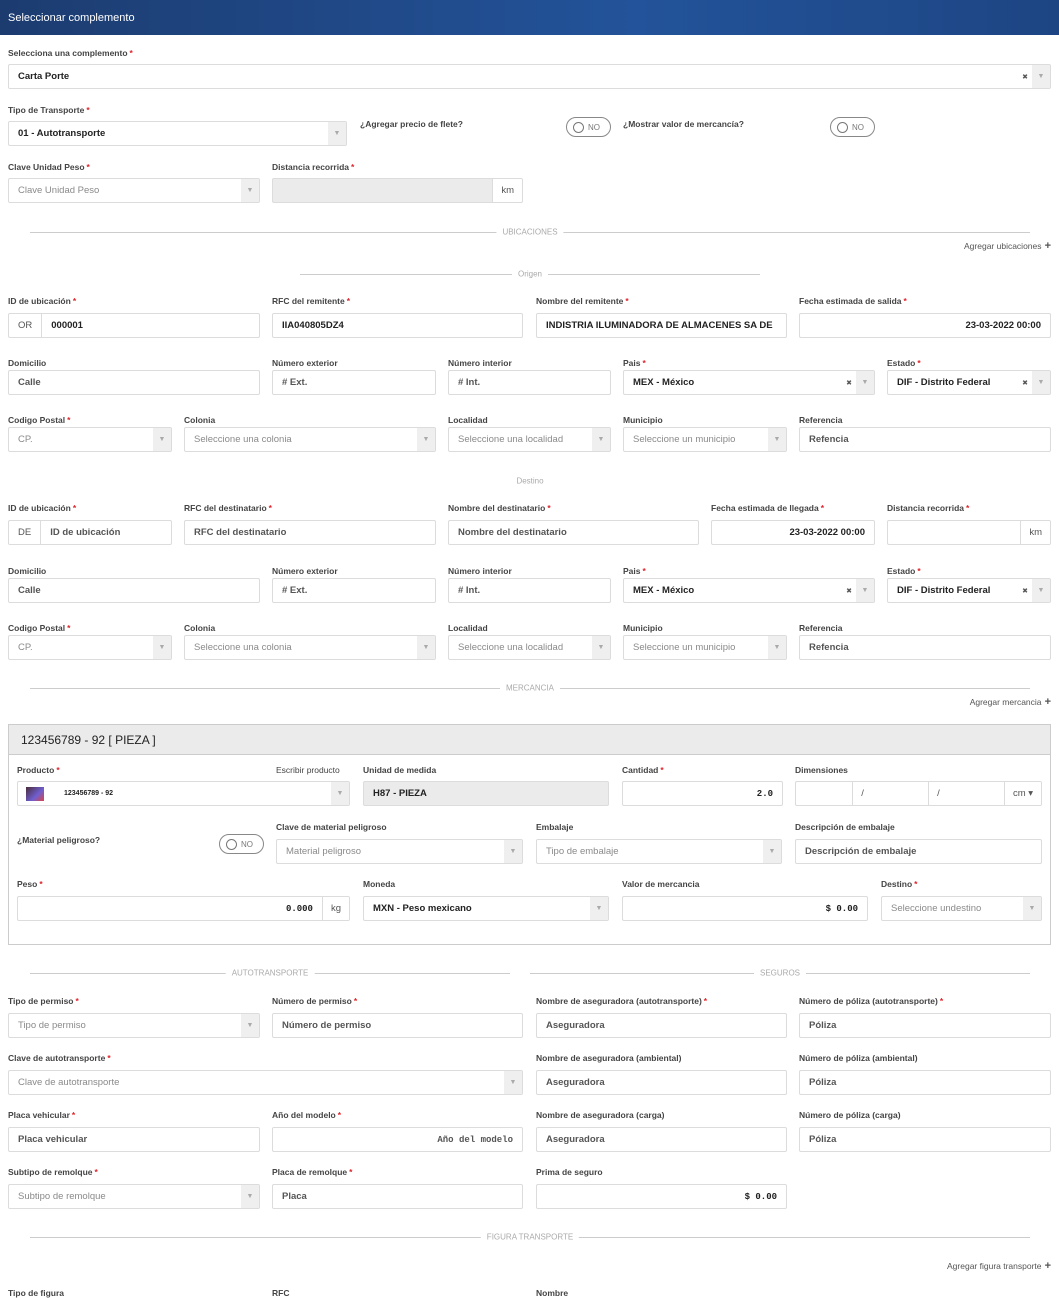 Image resolution: width=1059 pixels, height=1298 pixels. I want to click on dimension-largo-input, so click(824, 793).